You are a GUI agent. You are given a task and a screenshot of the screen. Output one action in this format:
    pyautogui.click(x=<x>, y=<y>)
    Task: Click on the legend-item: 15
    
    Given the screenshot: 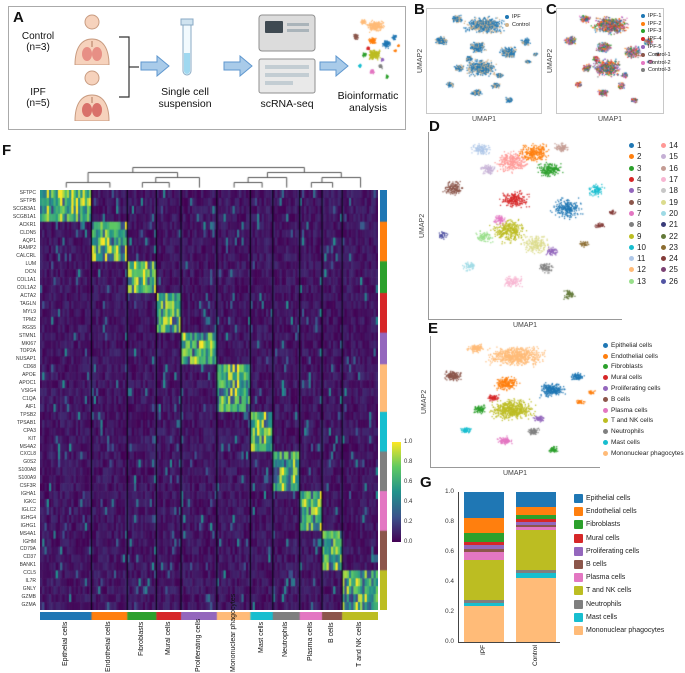 What is the action you would take?
    pyautogui.click(x=669, y=156)
    